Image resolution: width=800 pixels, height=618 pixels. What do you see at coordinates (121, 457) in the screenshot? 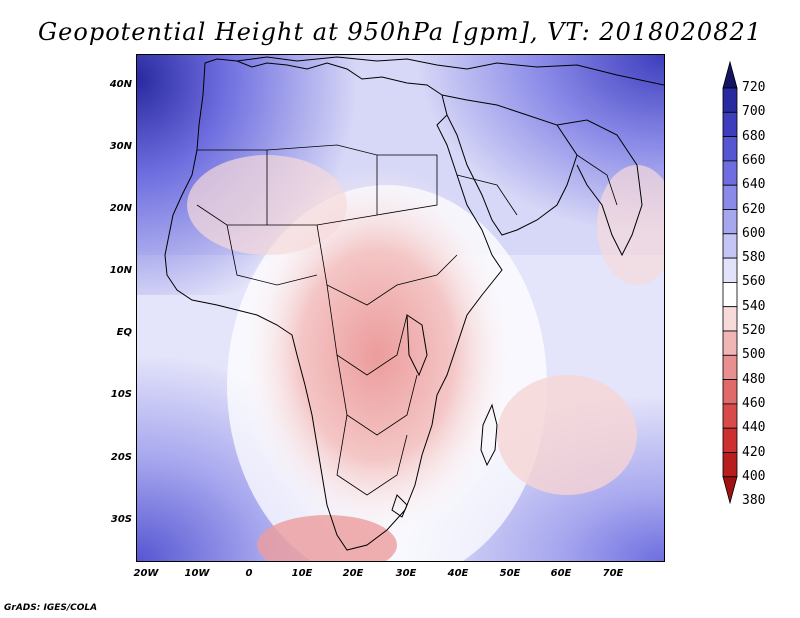
I see `lat-label: 20S` at bounding box center [121, 457].